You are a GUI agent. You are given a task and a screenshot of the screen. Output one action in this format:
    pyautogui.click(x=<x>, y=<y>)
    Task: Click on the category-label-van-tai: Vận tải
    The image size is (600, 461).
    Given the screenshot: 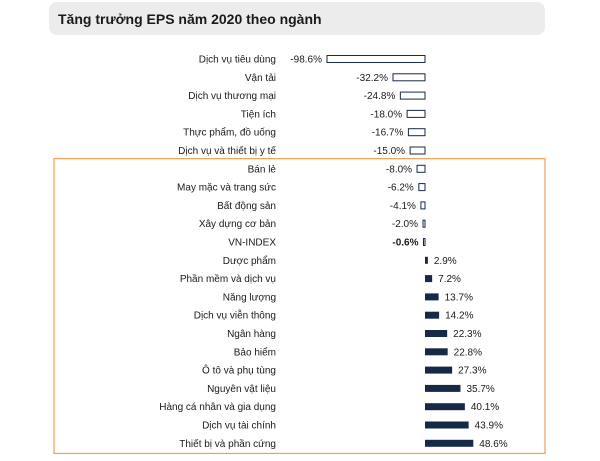 What is the action you would take?
    pyautogui.click(x=260, y=78)
    